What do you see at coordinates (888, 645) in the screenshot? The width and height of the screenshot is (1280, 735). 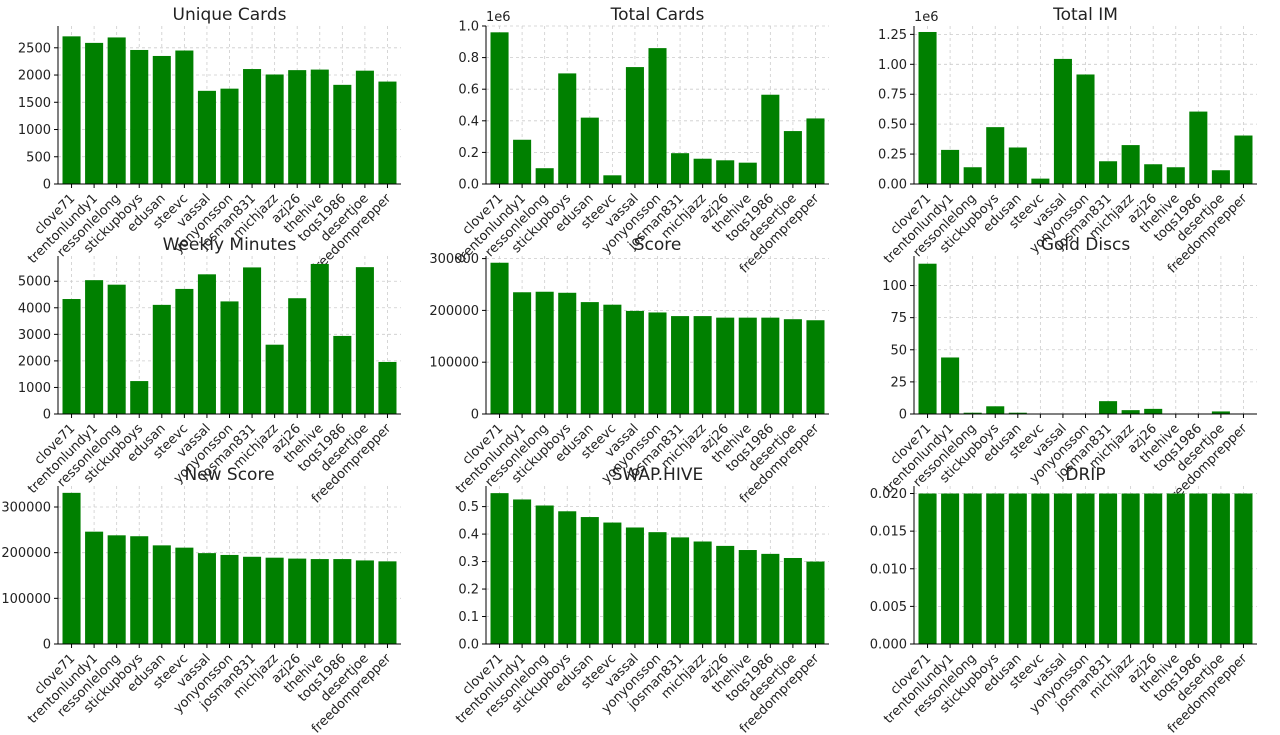 I see `y-tick-label: 0.000` at bounding box center [888, 645].